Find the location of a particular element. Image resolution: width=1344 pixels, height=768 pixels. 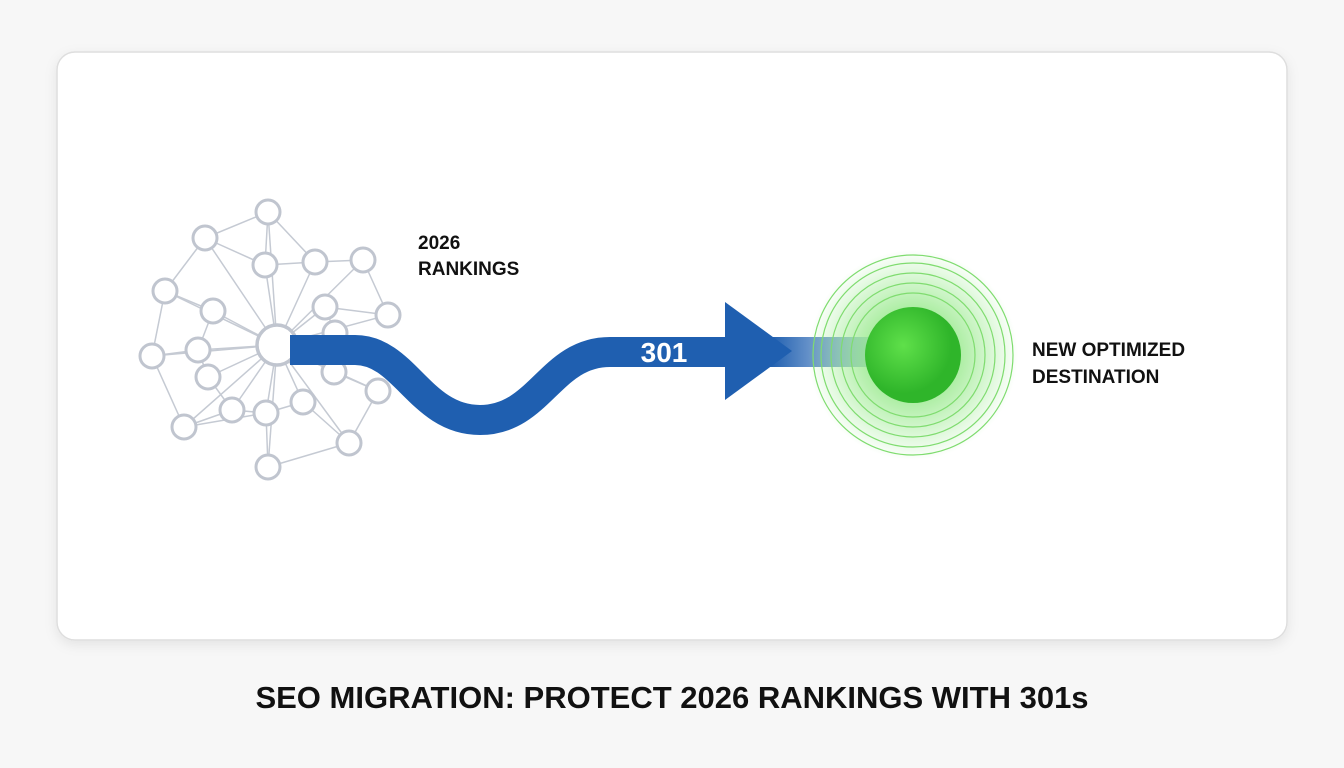

arrow-label: 301 is located at coordinates (664, 352).